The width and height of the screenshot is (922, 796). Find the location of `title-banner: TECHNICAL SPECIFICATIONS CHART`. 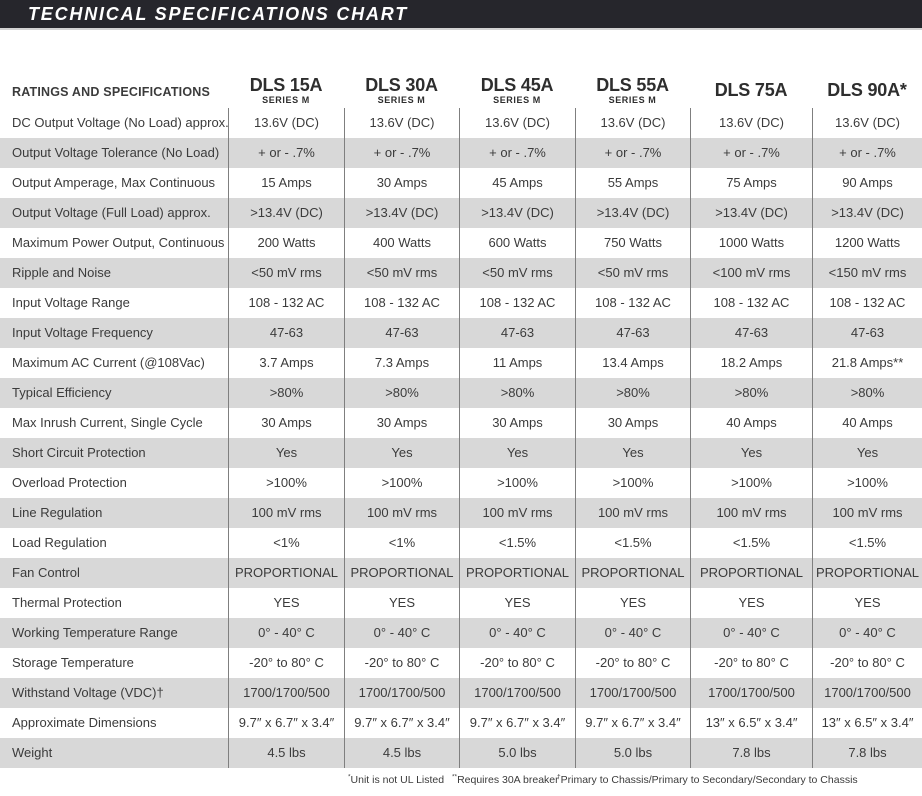

title-banner: TECHNICAL SPECIFICATIONS CHART is located at coordinates (461, 15).